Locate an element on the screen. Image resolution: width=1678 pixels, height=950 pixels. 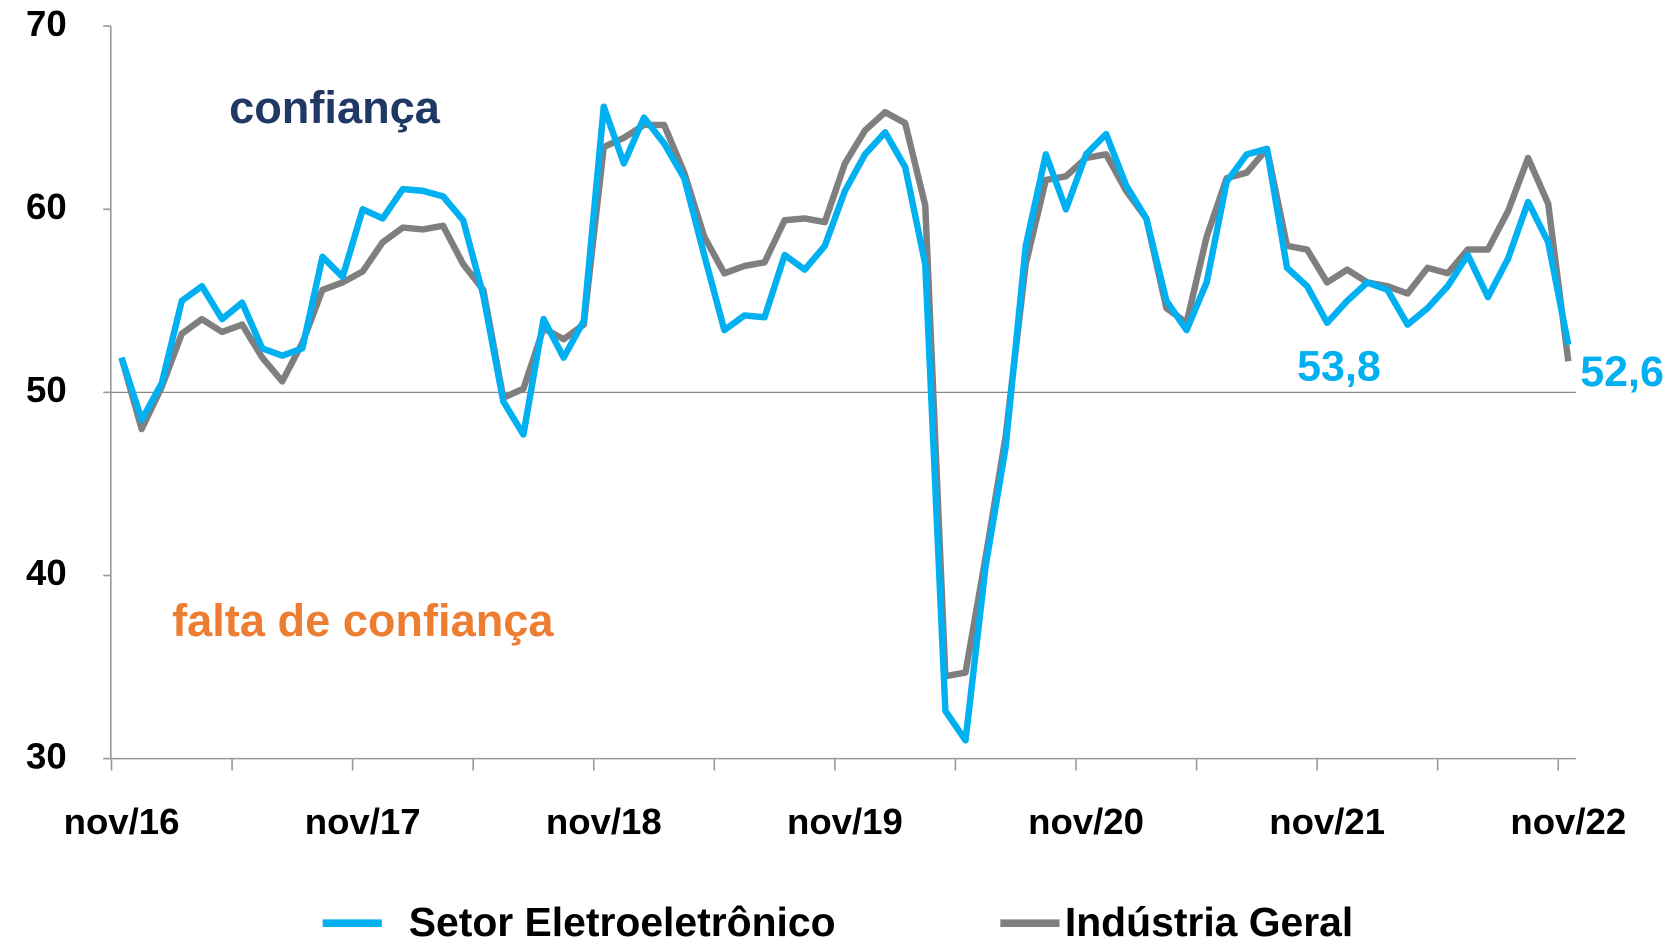
legend-label: Setor Eletroeletrônico is located at coordinates (622, 922).